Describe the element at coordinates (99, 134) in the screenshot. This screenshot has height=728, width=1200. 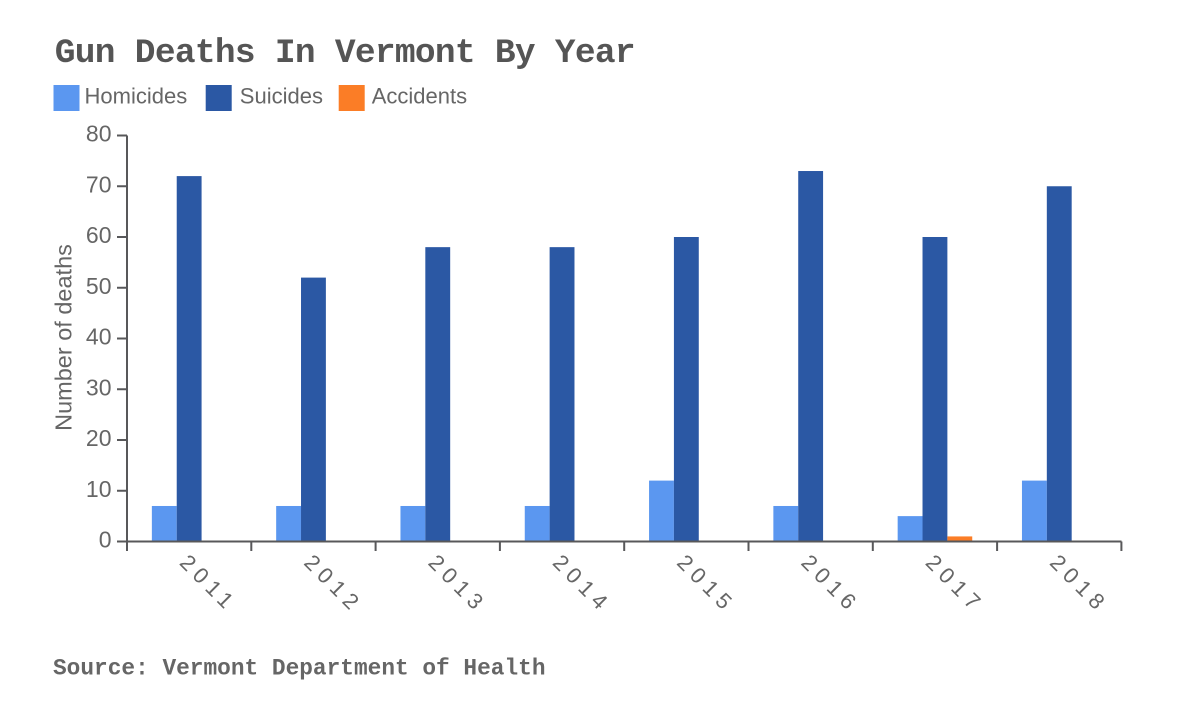
I see `svg-text: 80` at that location.